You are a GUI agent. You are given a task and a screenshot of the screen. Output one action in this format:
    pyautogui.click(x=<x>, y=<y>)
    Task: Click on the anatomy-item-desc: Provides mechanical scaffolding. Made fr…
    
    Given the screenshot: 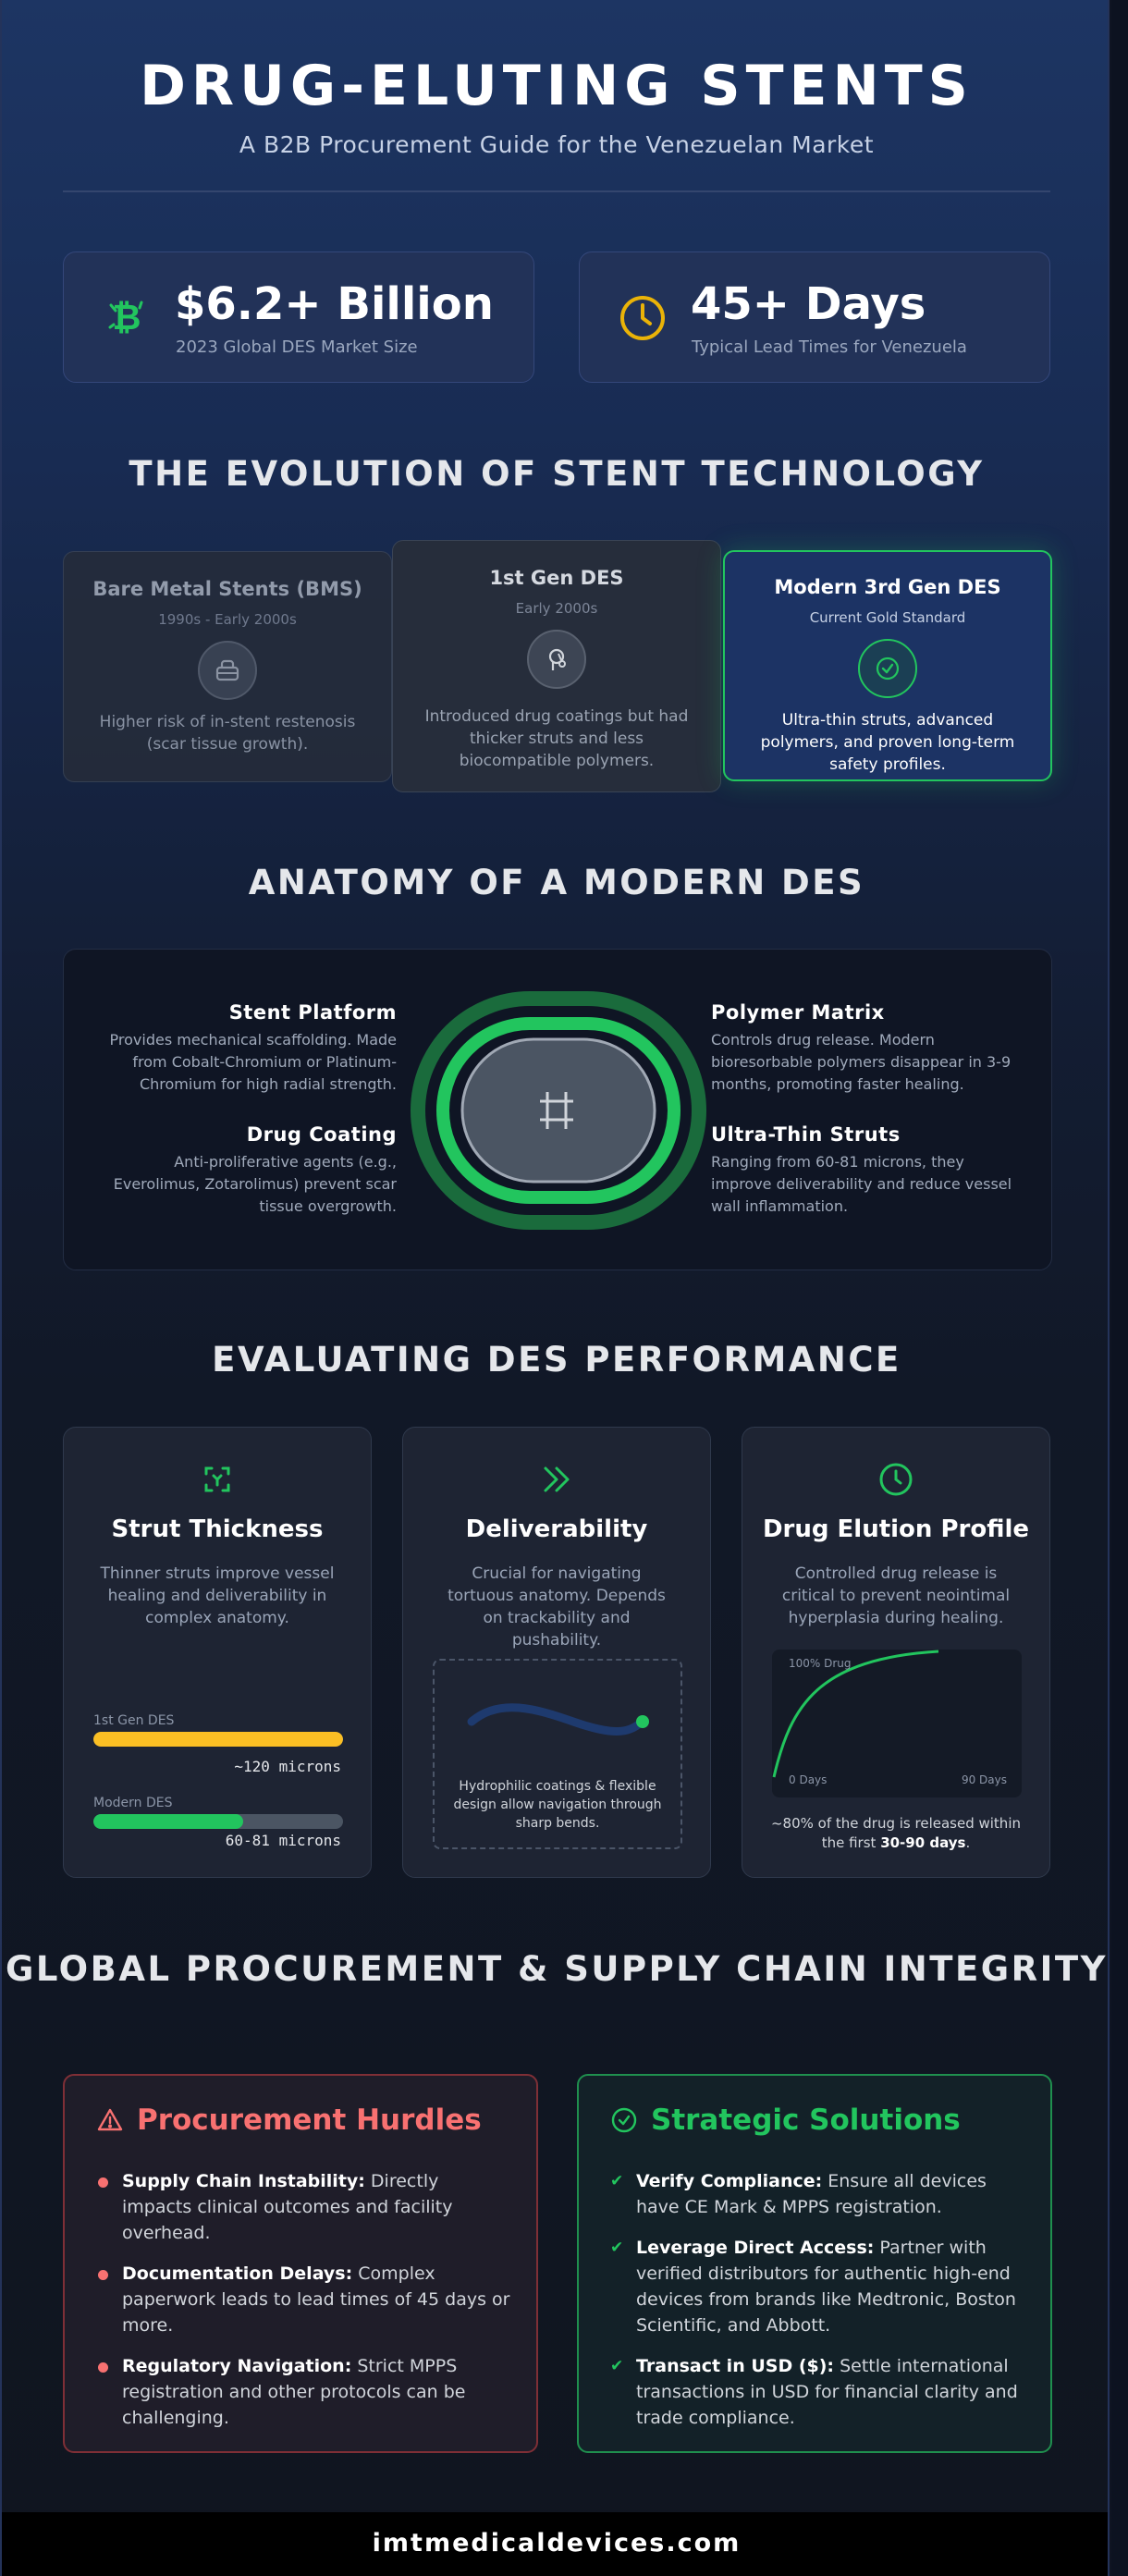 What is the action you would take?
    pyautogui.click(x=253, y=1062)
    